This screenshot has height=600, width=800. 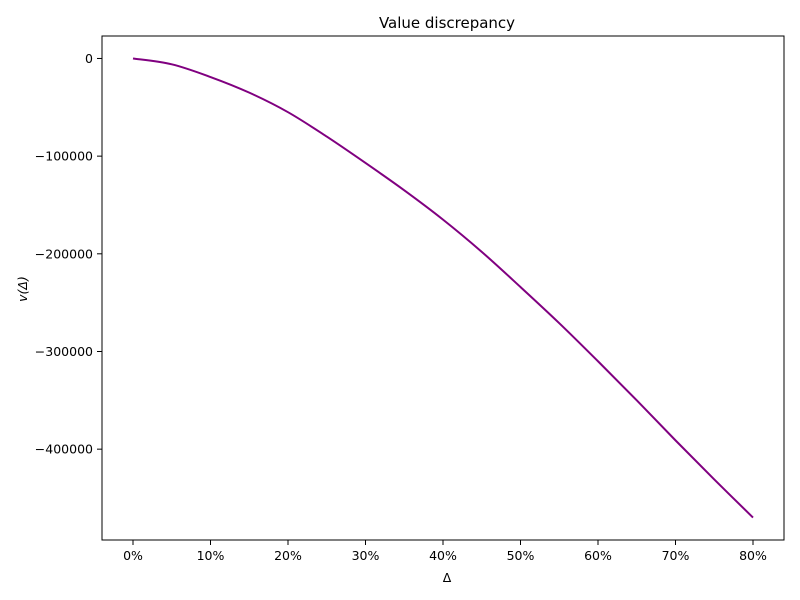 I want to click on y-tick-label: −300000, so click(x=64, y=351).